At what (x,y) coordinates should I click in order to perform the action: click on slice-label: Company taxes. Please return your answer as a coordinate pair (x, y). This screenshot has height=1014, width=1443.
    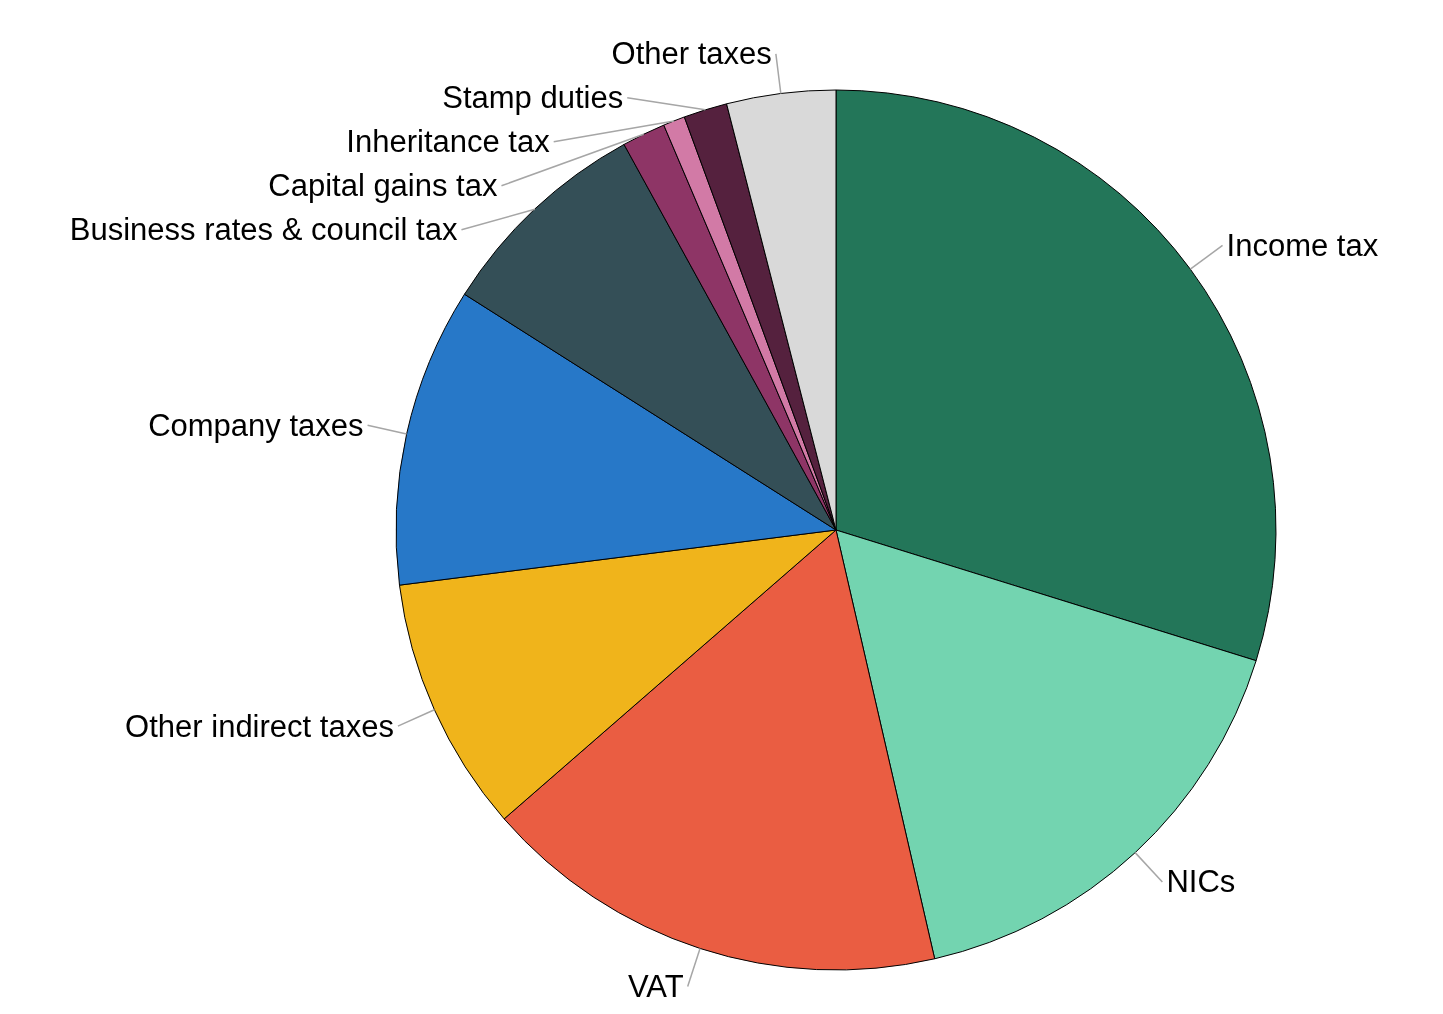
    Looking at the image, I should click on (256, 425).